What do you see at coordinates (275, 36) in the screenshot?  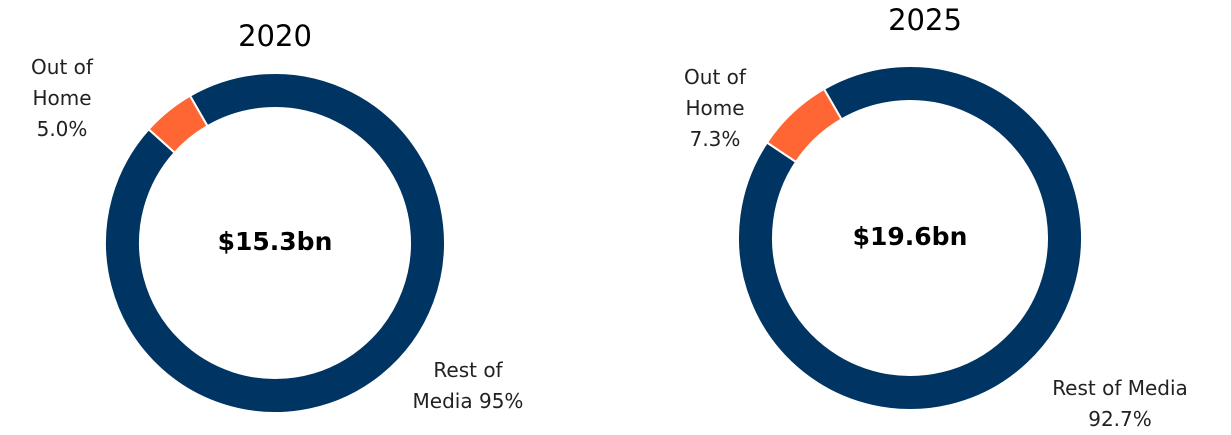 I see `chart-title: 2020` at bounding box center [275, 36].